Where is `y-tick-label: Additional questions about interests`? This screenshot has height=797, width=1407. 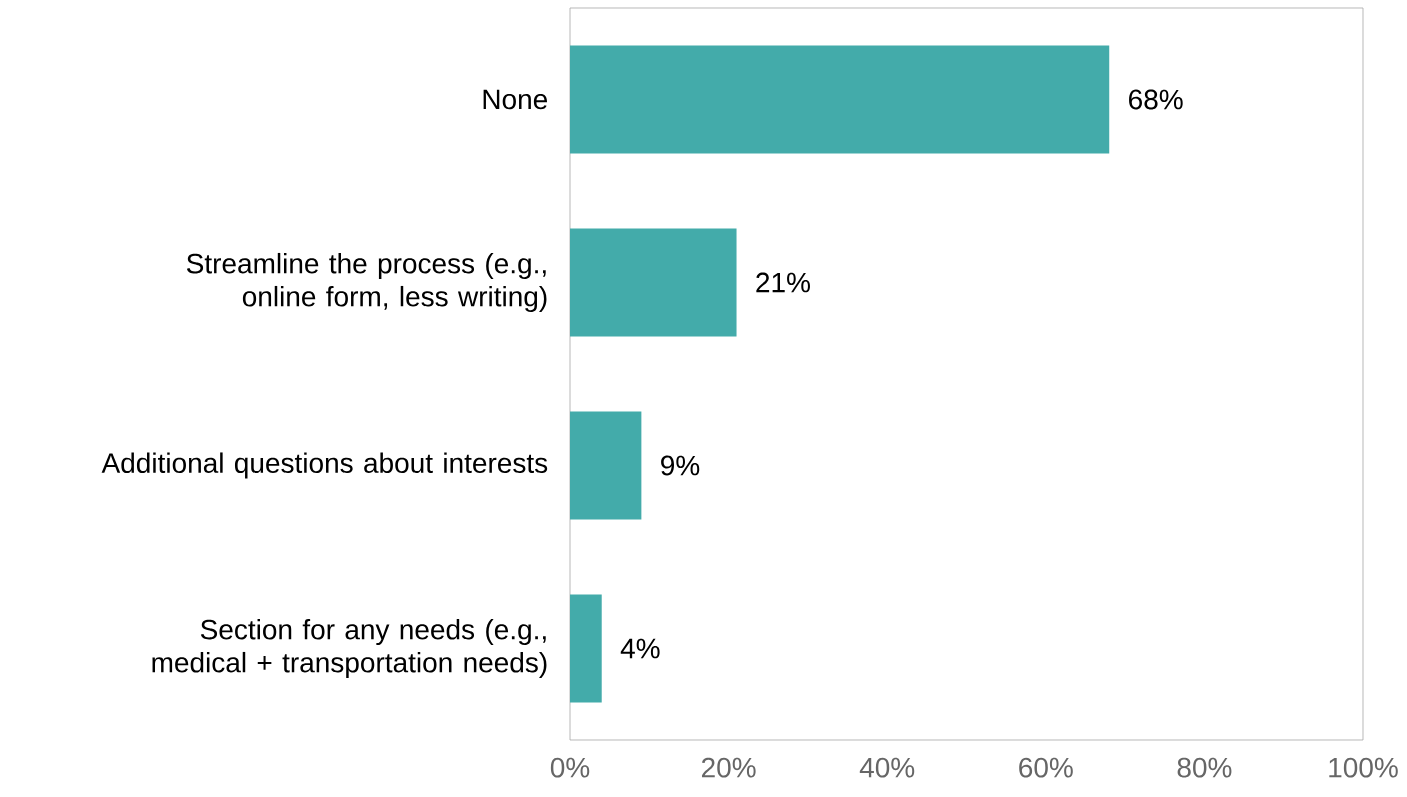
y-tick-label: Additional questions about interests is located at coordinates (324, 465).